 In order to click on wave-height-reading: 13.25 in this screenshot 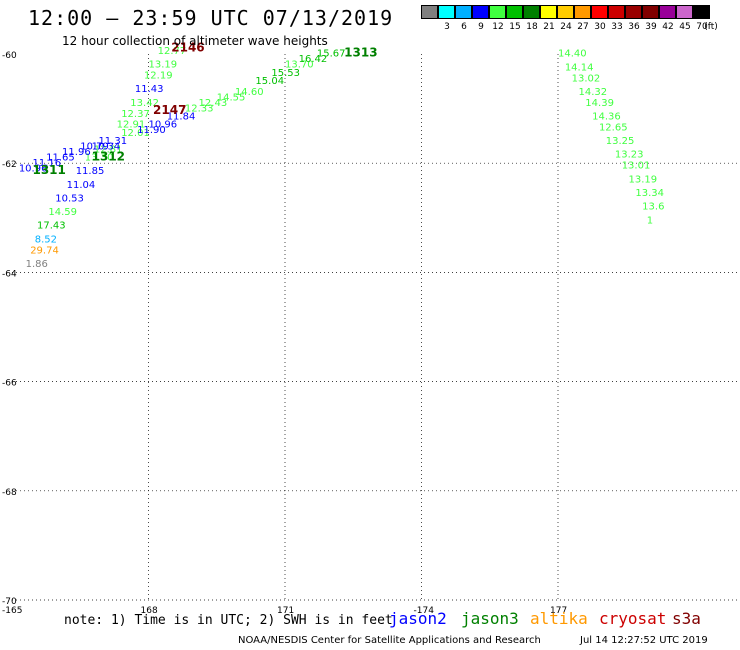, I will do `click(620, 141)`.